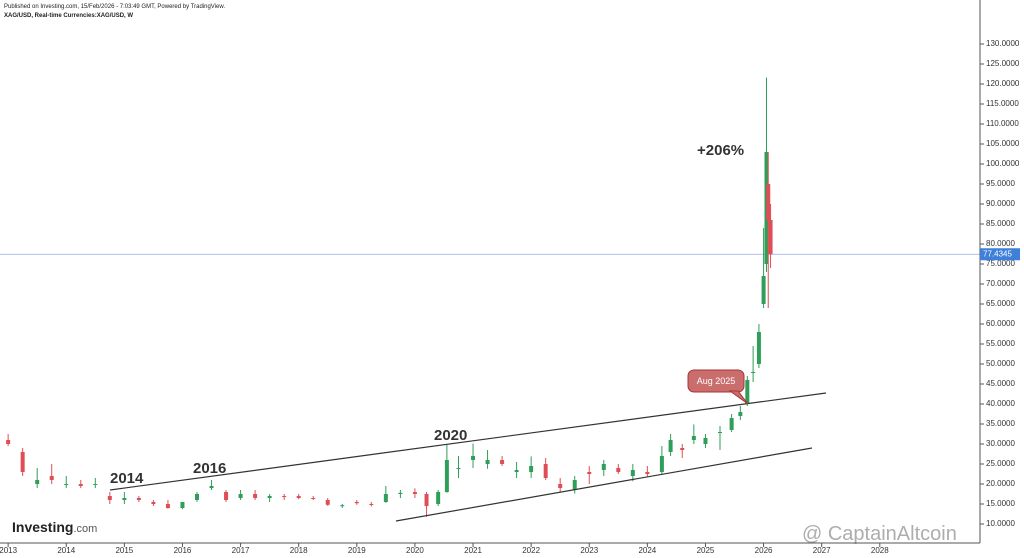 This screenshot has width=1024, height=558. I want to click on y-tick-label: 10.0000, so click(1000, 523).